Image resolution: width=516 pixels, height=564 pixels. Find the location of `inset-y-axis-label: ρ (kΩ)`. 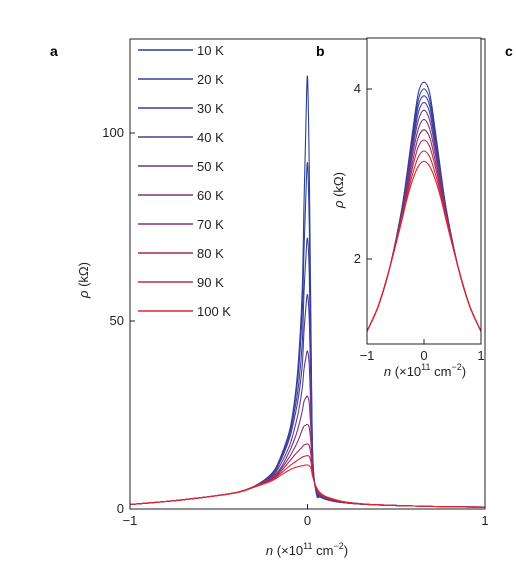

inset-y-axis-label: ρ (kΩ) is located at coordinates (338, 190).